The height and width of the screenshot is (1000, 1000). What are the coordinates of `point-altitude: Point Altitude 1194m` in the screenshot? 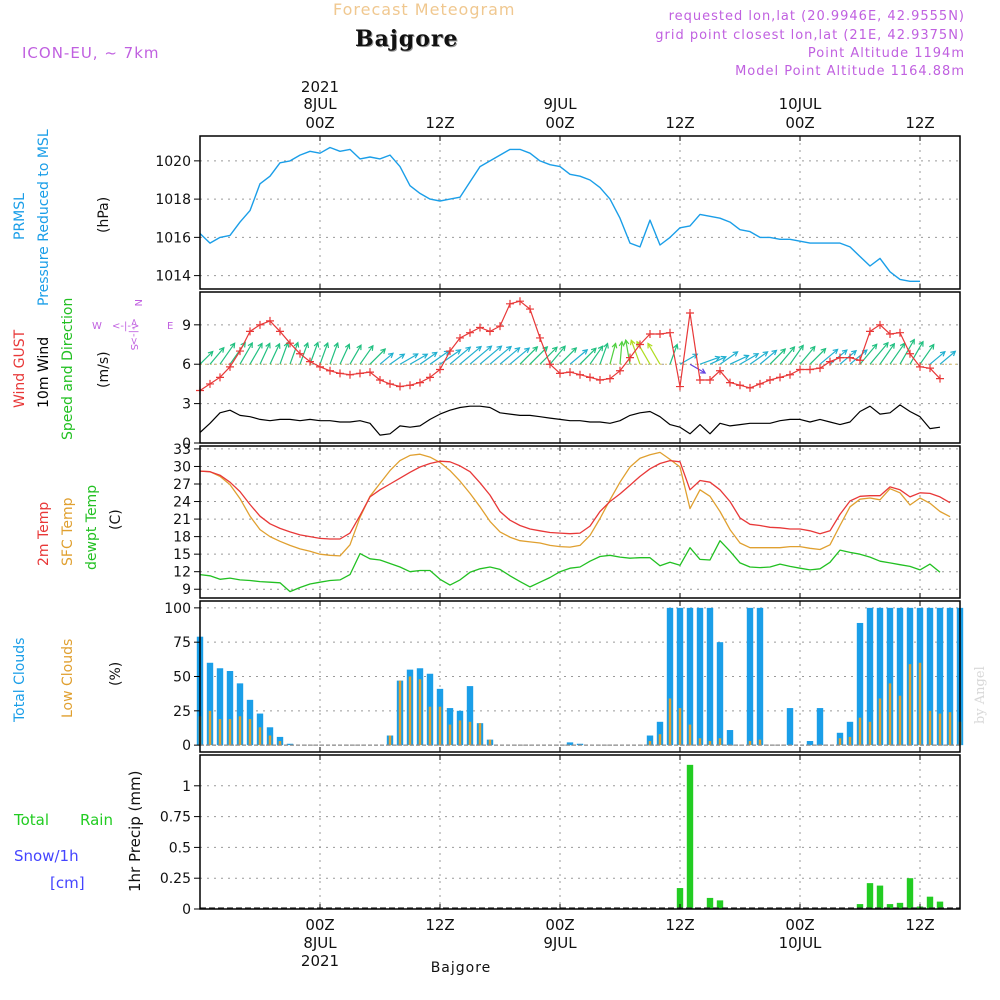 It's located at (886, 53).